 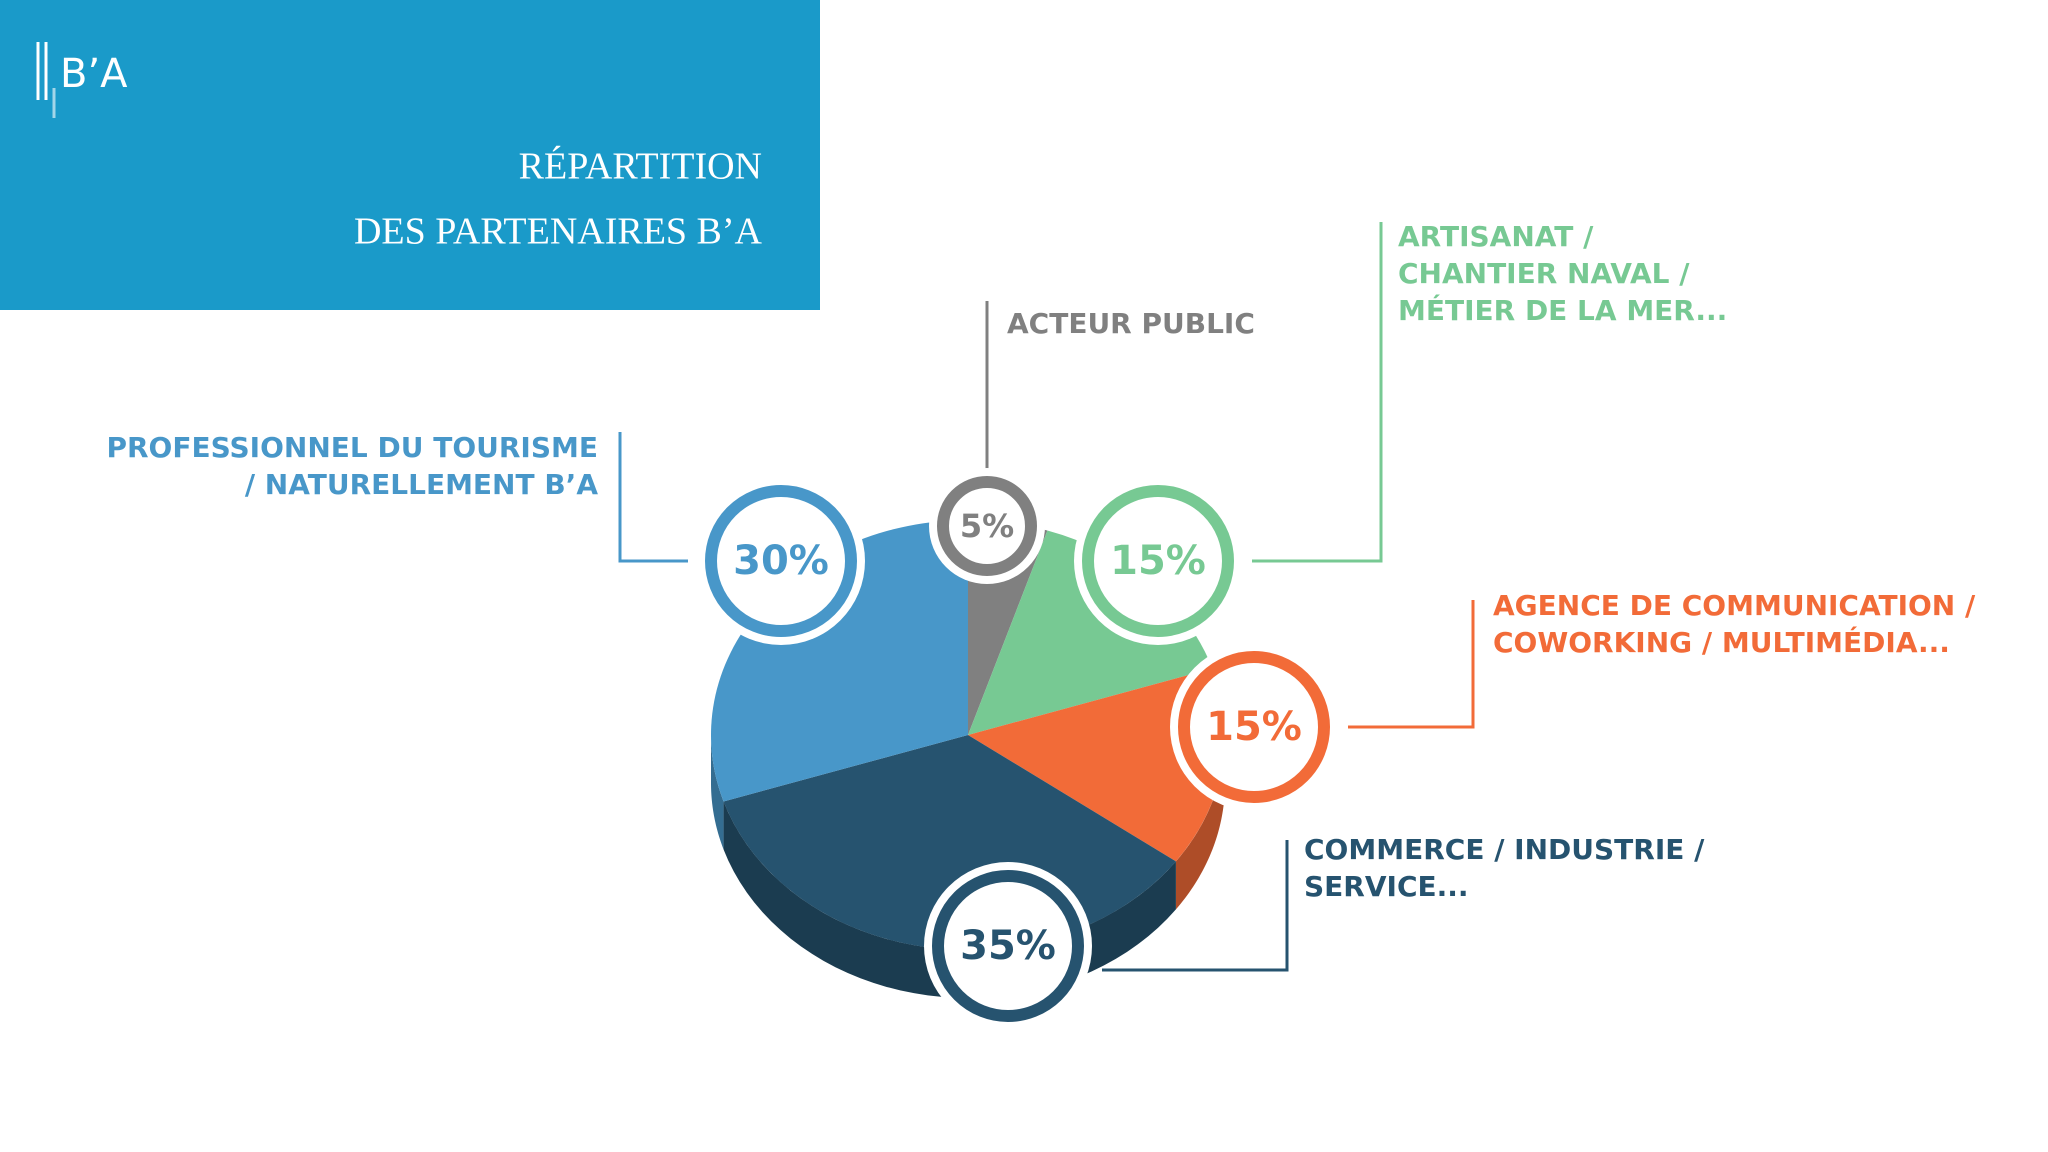 What do you see at coordinates (1734, 605) in the screenshot?
I see `category-label: AGENCE DE COMMUNICATION /` at bounding box center [1734, 605].